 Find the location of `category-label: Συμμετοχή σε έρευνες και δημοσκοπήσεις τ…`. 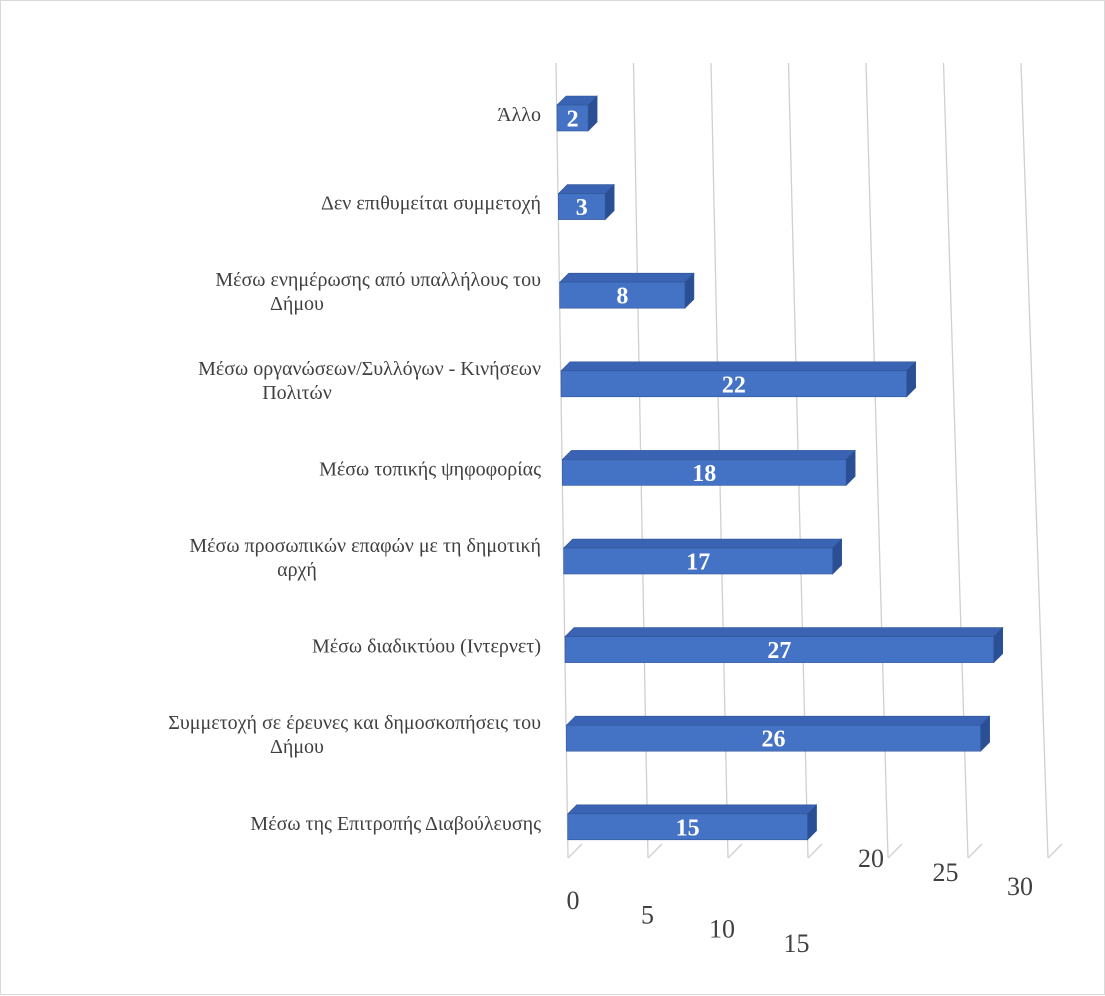

category-label: Συμμετοχή σε έρευνες και δημοσκοπήσεις τ… is located at coordinates (354, 723).